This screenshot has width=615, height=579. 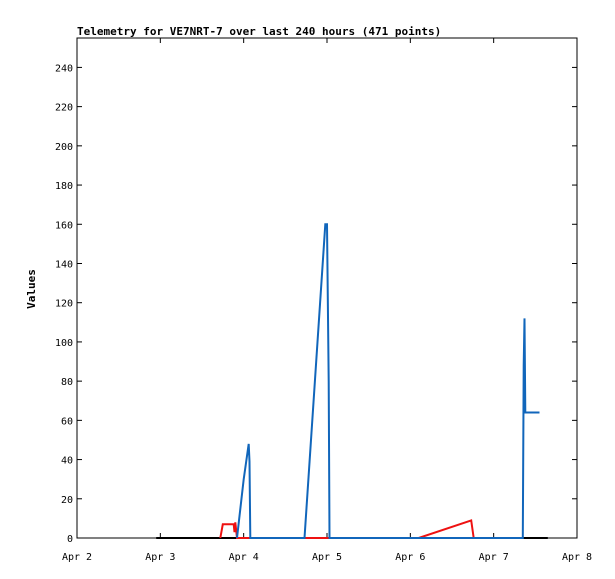 I want to click on x-tick-label: Apr 7, so click(x=494, y=557).